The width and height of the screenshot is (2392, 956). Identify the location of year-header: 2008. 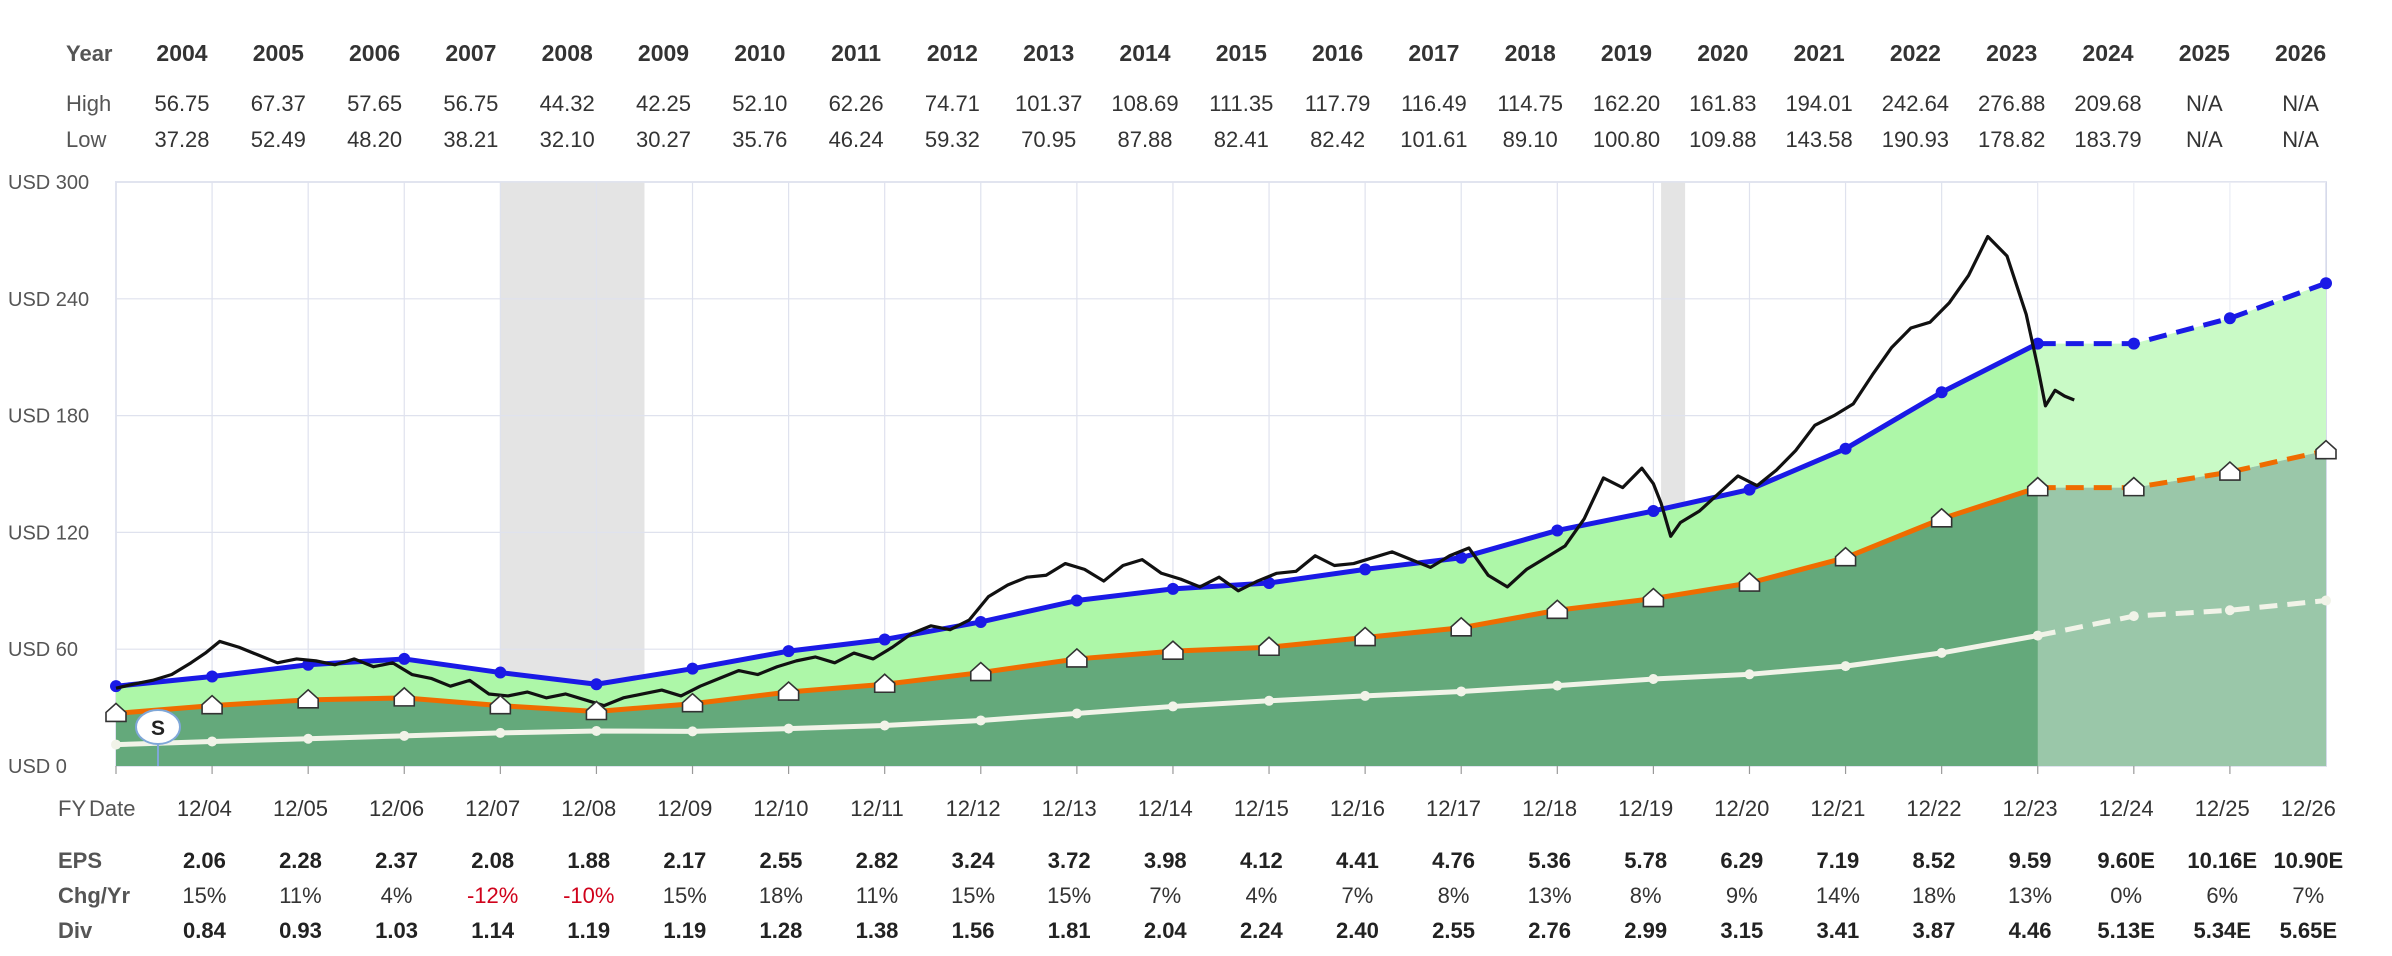
(567, 53).